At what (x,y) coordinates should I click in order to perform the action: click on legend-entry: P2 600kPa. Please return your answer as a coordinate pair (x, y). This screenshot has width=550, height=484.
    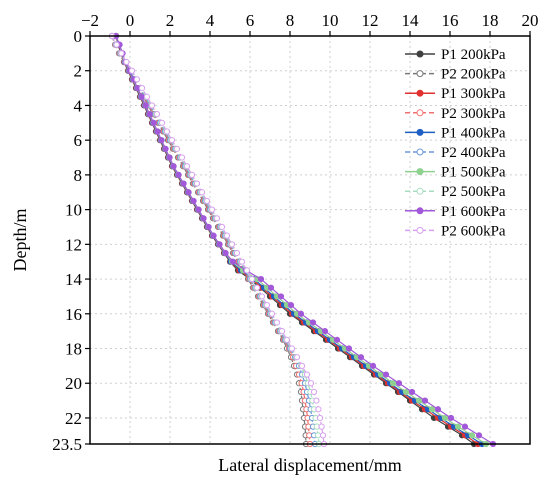
    Looking at the image, I should click on (455, 231).